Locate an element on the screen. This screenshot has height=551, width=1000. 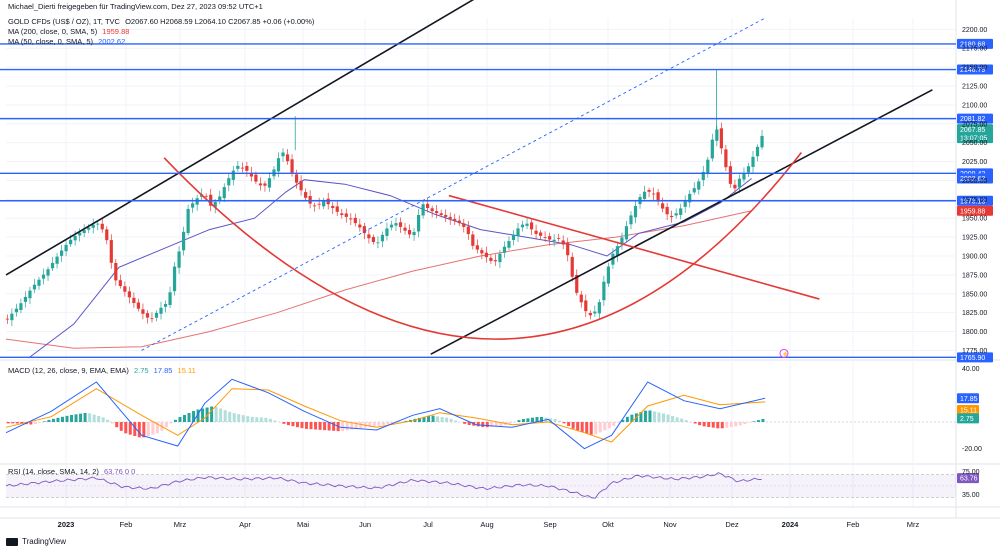
macd-hist-value: 2.75 is located at coordinates (141, 370).